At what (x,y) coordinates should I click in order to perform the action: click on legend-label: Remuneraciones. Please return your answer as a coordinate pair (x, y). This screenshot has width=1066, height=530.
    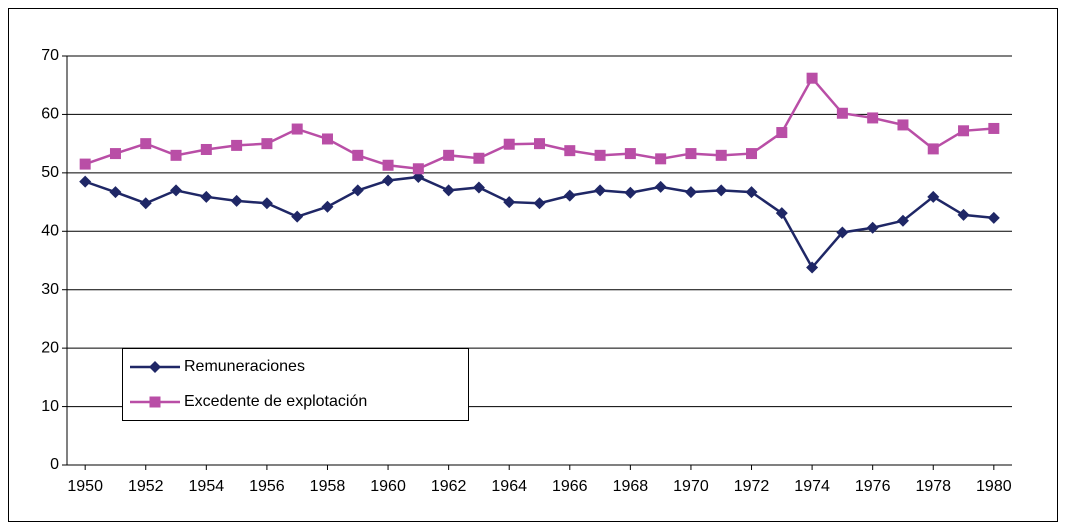
    Looking at the image, I should click on (244, 366).